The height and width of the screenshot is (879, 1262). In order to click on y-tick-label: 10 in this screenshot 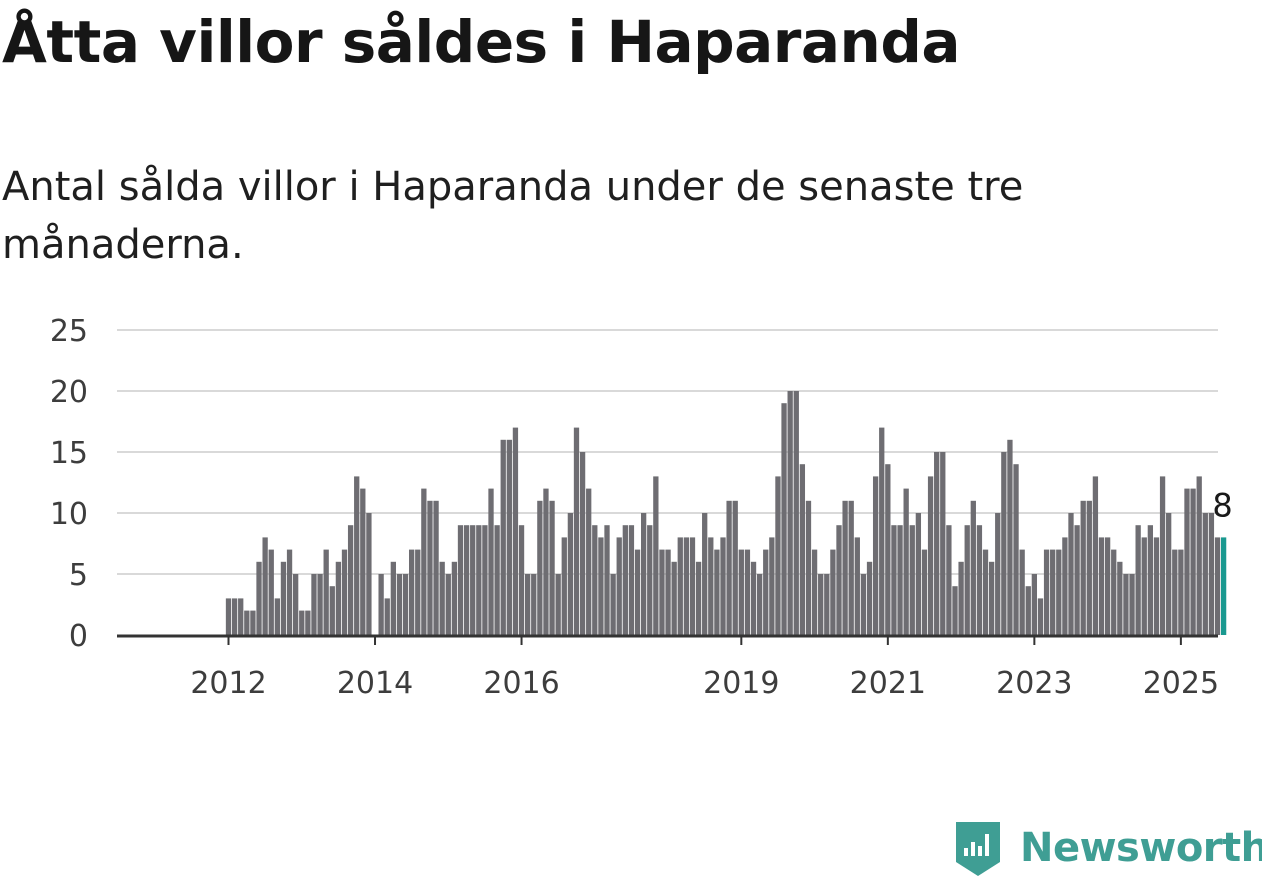, I will do `click(69, 514)`.